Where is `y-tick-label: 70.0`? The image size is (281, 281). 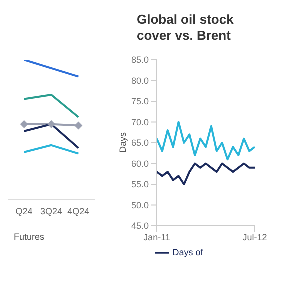 y-tick-label: 70.0 is located at coordinates (140, 122).